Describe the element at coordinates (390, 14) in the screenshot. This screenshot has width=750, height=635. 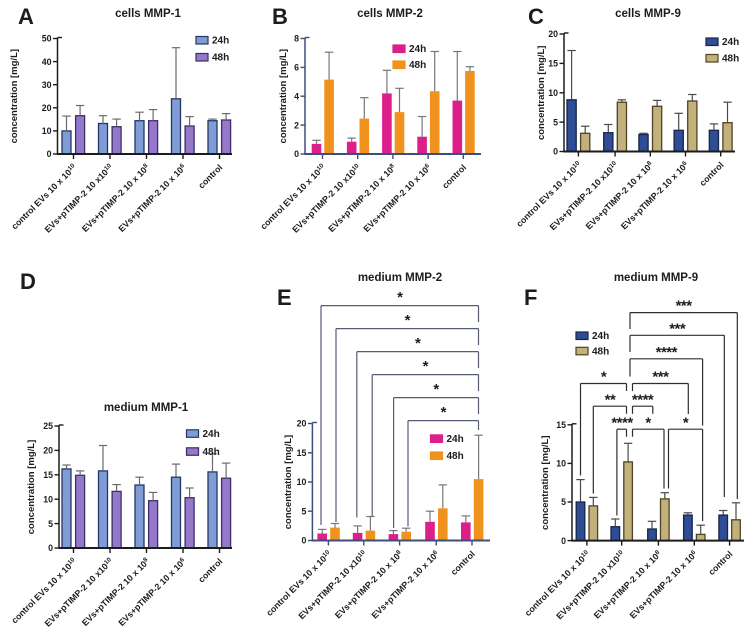
I see `svg-text: cells MMP-2` at that location.